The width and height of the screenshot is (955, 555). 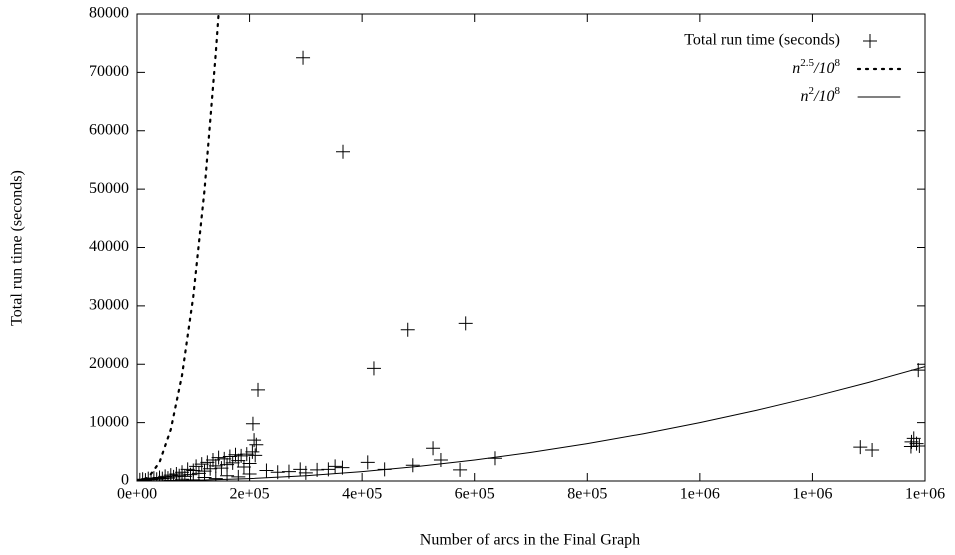 I want to click on legend-label: n2.5/108, so click(x=816, y=67).